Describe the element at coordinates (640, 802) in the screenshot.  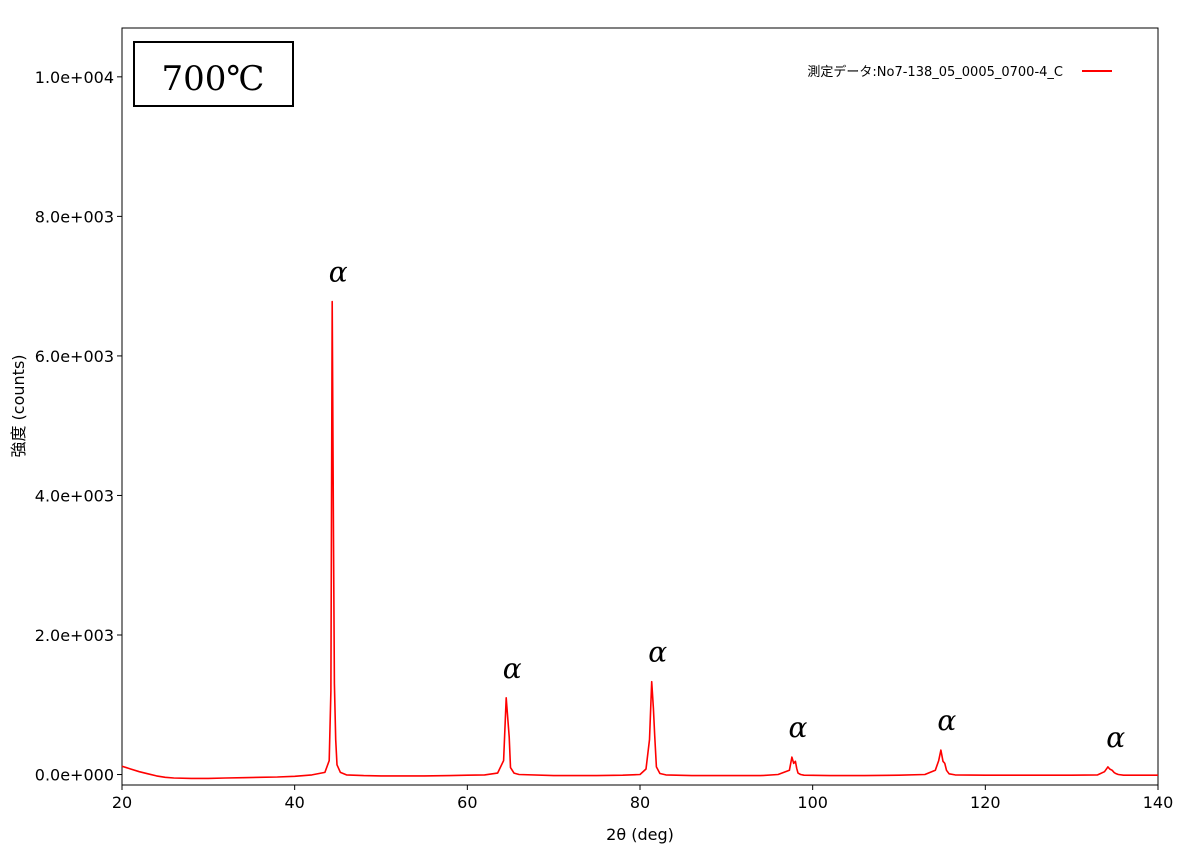
I see `x-tick-label: 80` at that location.